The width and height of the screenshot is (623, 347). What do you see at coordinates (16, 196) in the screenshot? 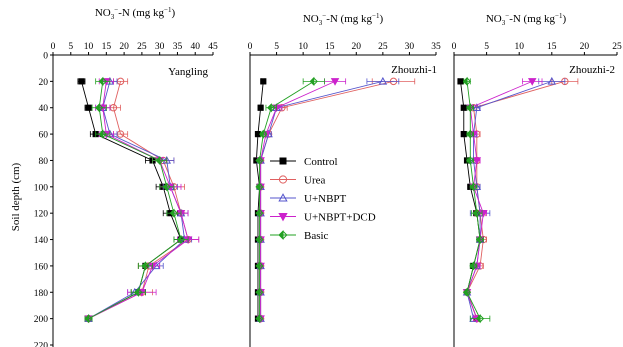
I see `y-axis-title: Soil depth (cm)` at bounding box center [16, 196].